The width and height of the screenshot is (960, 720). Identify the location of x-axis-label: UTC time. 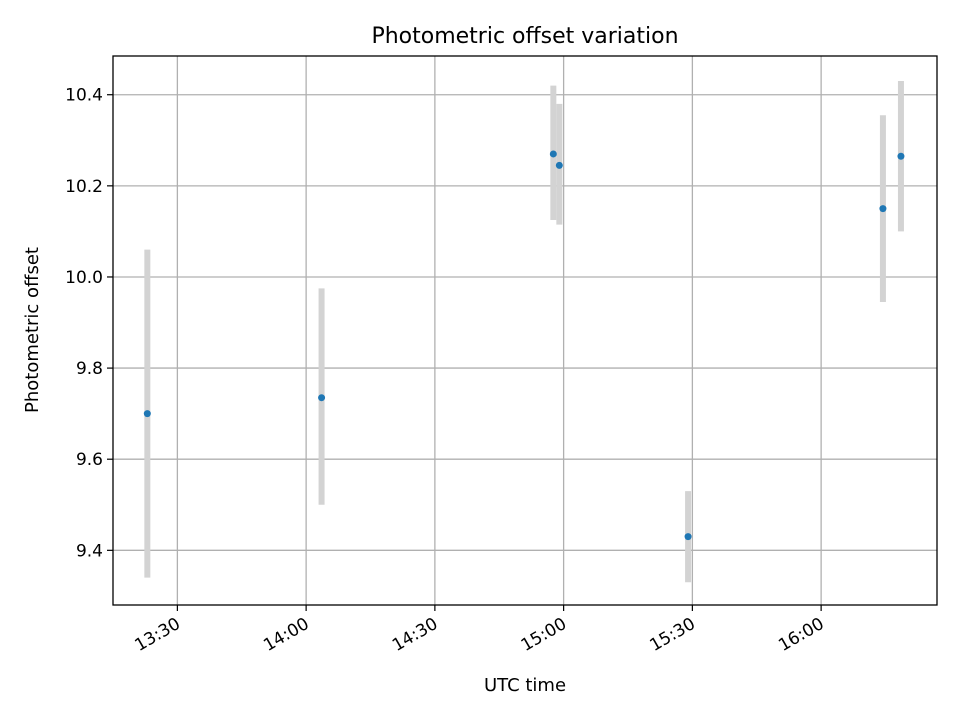
(525, 685).